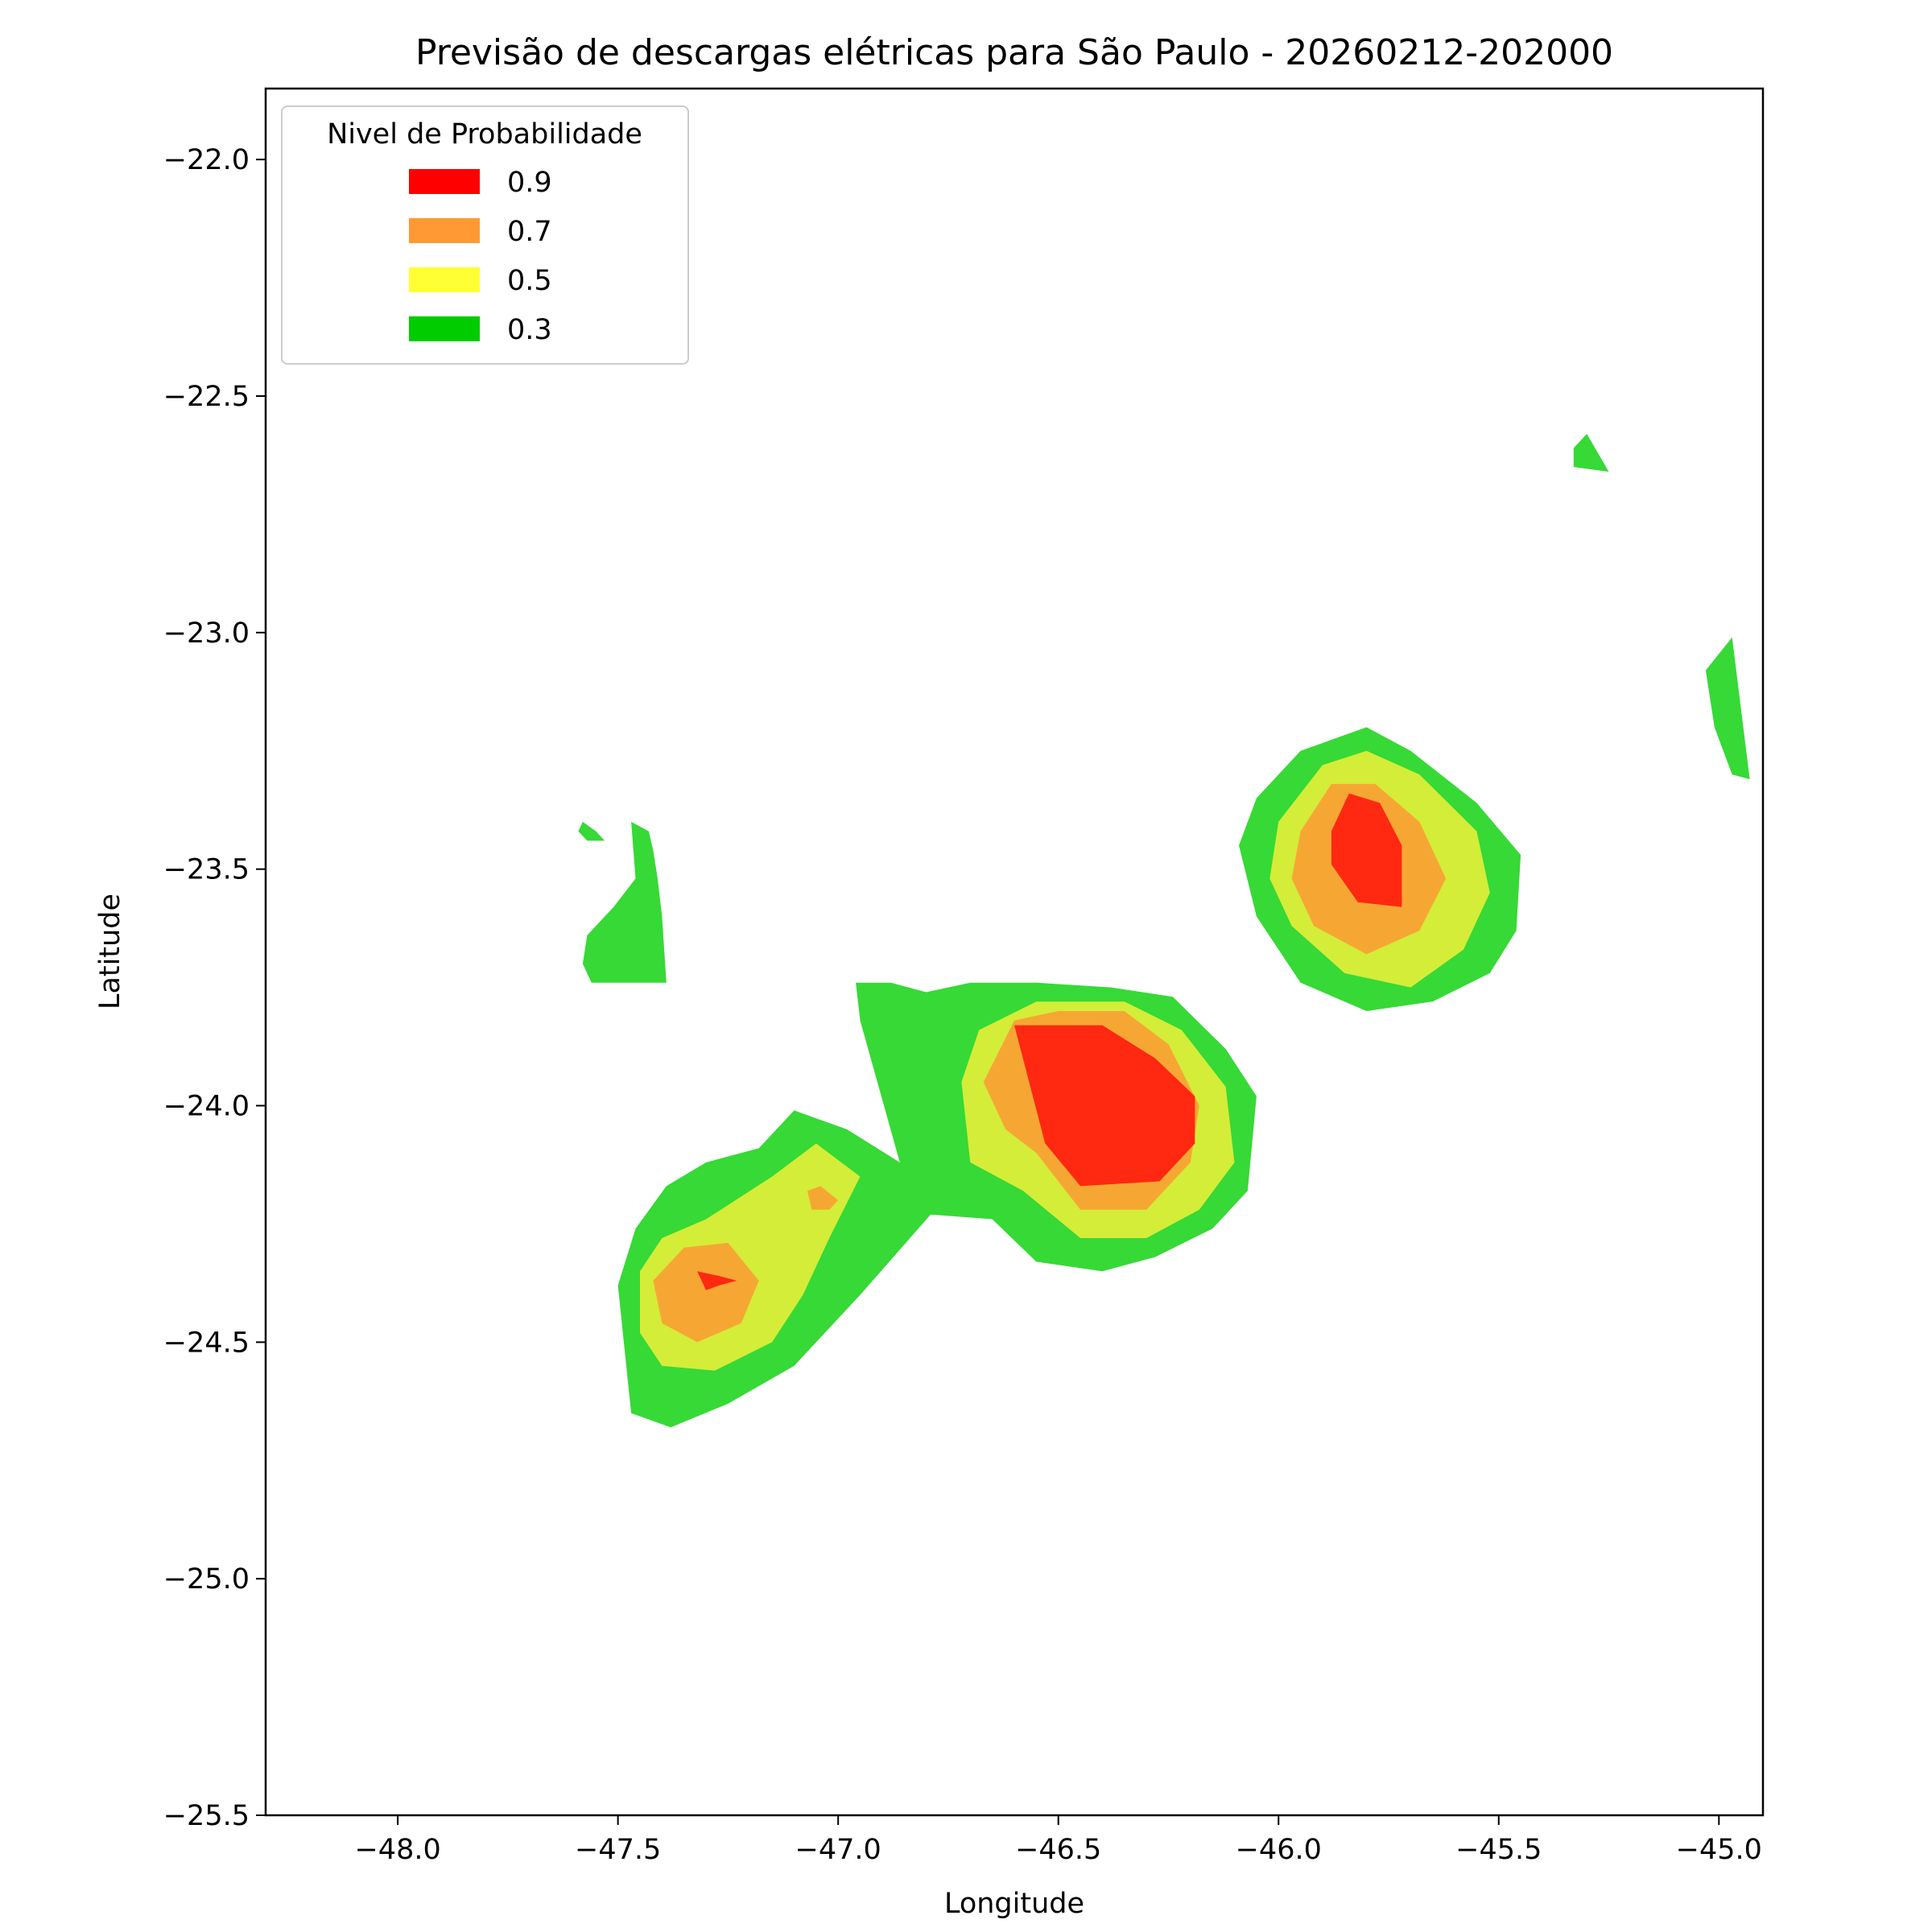 This screenshot has width=1932, height=1932. What do you see at coordinates (529, 183) in the screenshot?
I see `legend-label-09: 0.9` at bounding box center [529, 183].